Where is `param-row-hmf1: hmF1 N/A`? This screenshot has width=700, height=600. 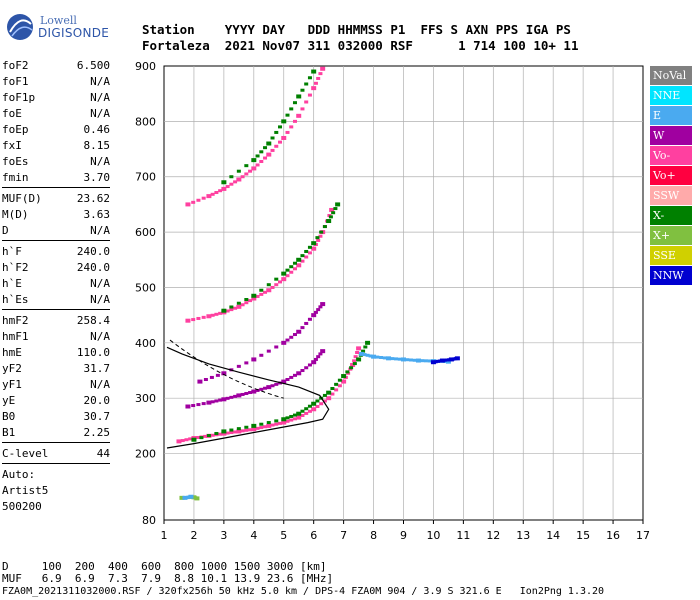 param-row-hmf1: hmF1 N/A is located at coordinates (56, 337).